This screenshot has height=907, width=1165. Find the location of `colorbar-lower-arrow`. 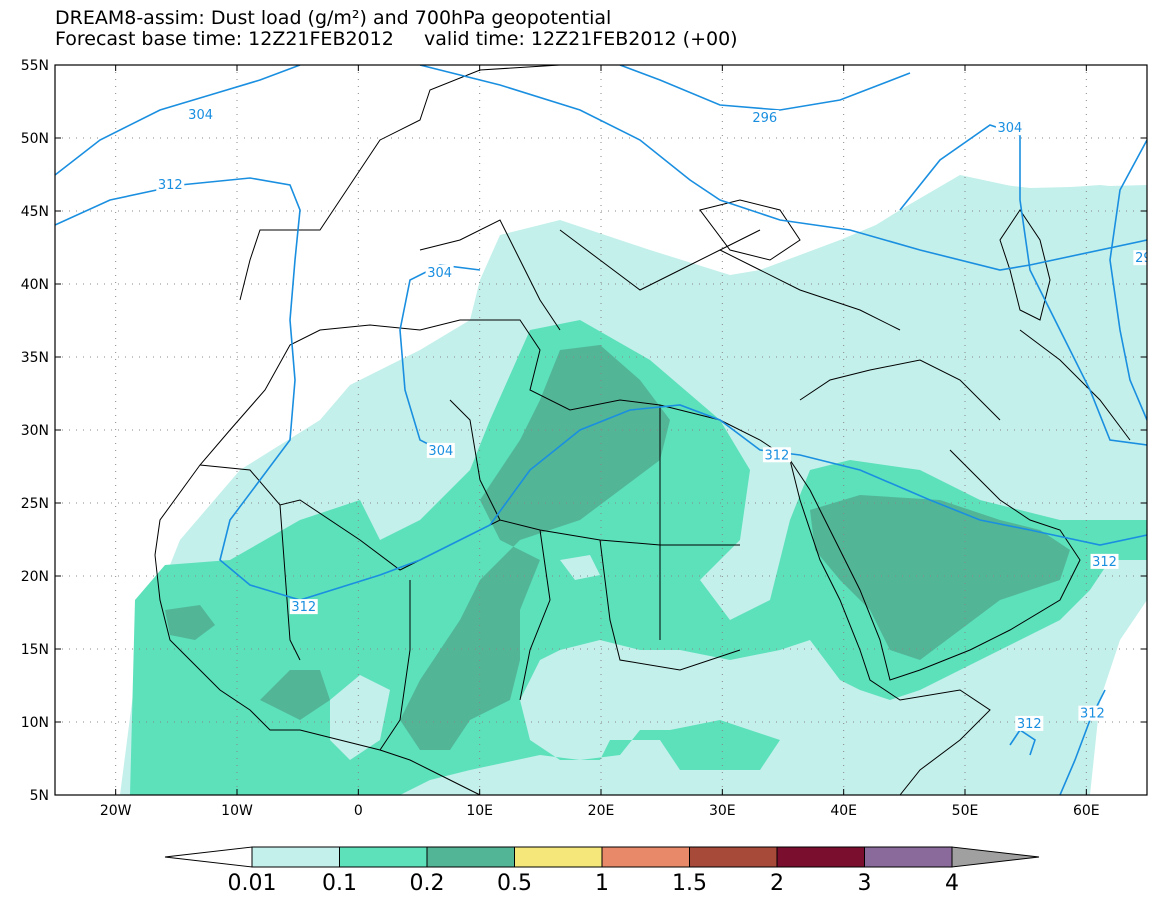

colorbar-lower-arrow is located at coordinates (208, 857).